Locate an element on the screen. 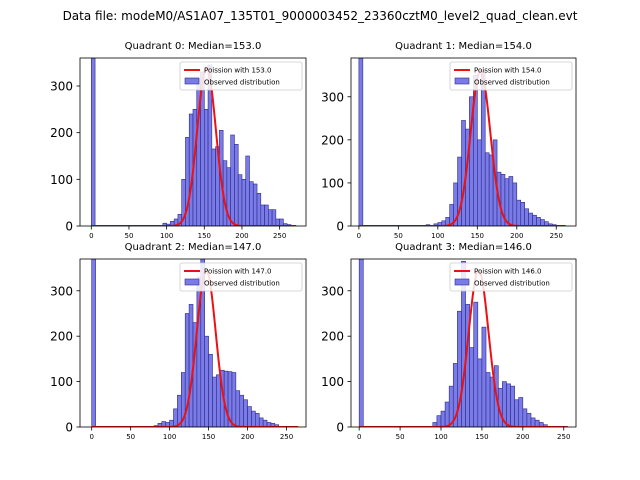 The image size is (640, 480). legend-label: Poission with 154.0 is located at coordinates (508, 71).